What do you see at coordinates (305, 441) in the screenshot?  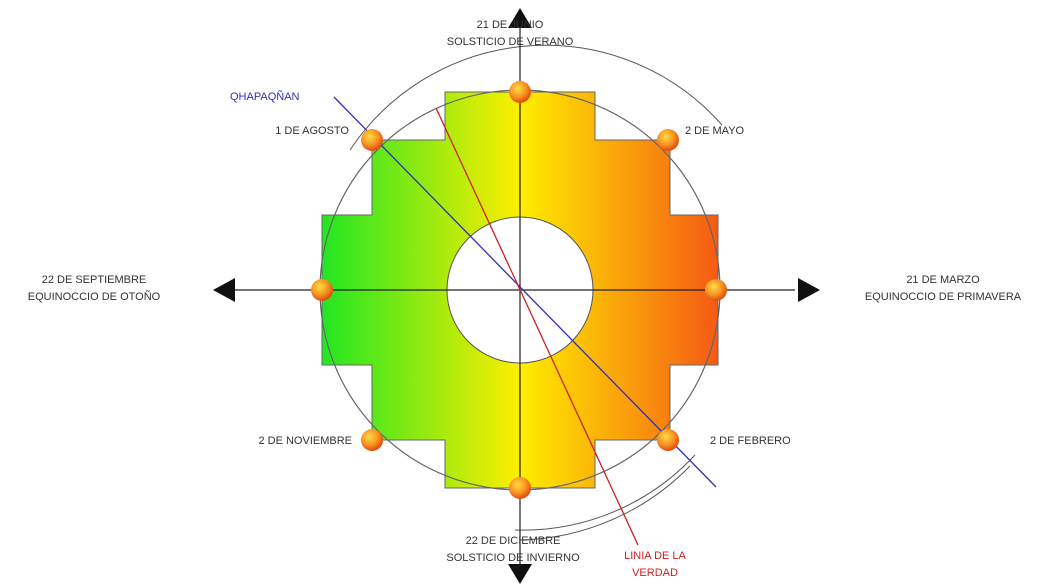 I see `label-southwest: 2 DE NOVIEMBRE` at bounding box center [305, 441].